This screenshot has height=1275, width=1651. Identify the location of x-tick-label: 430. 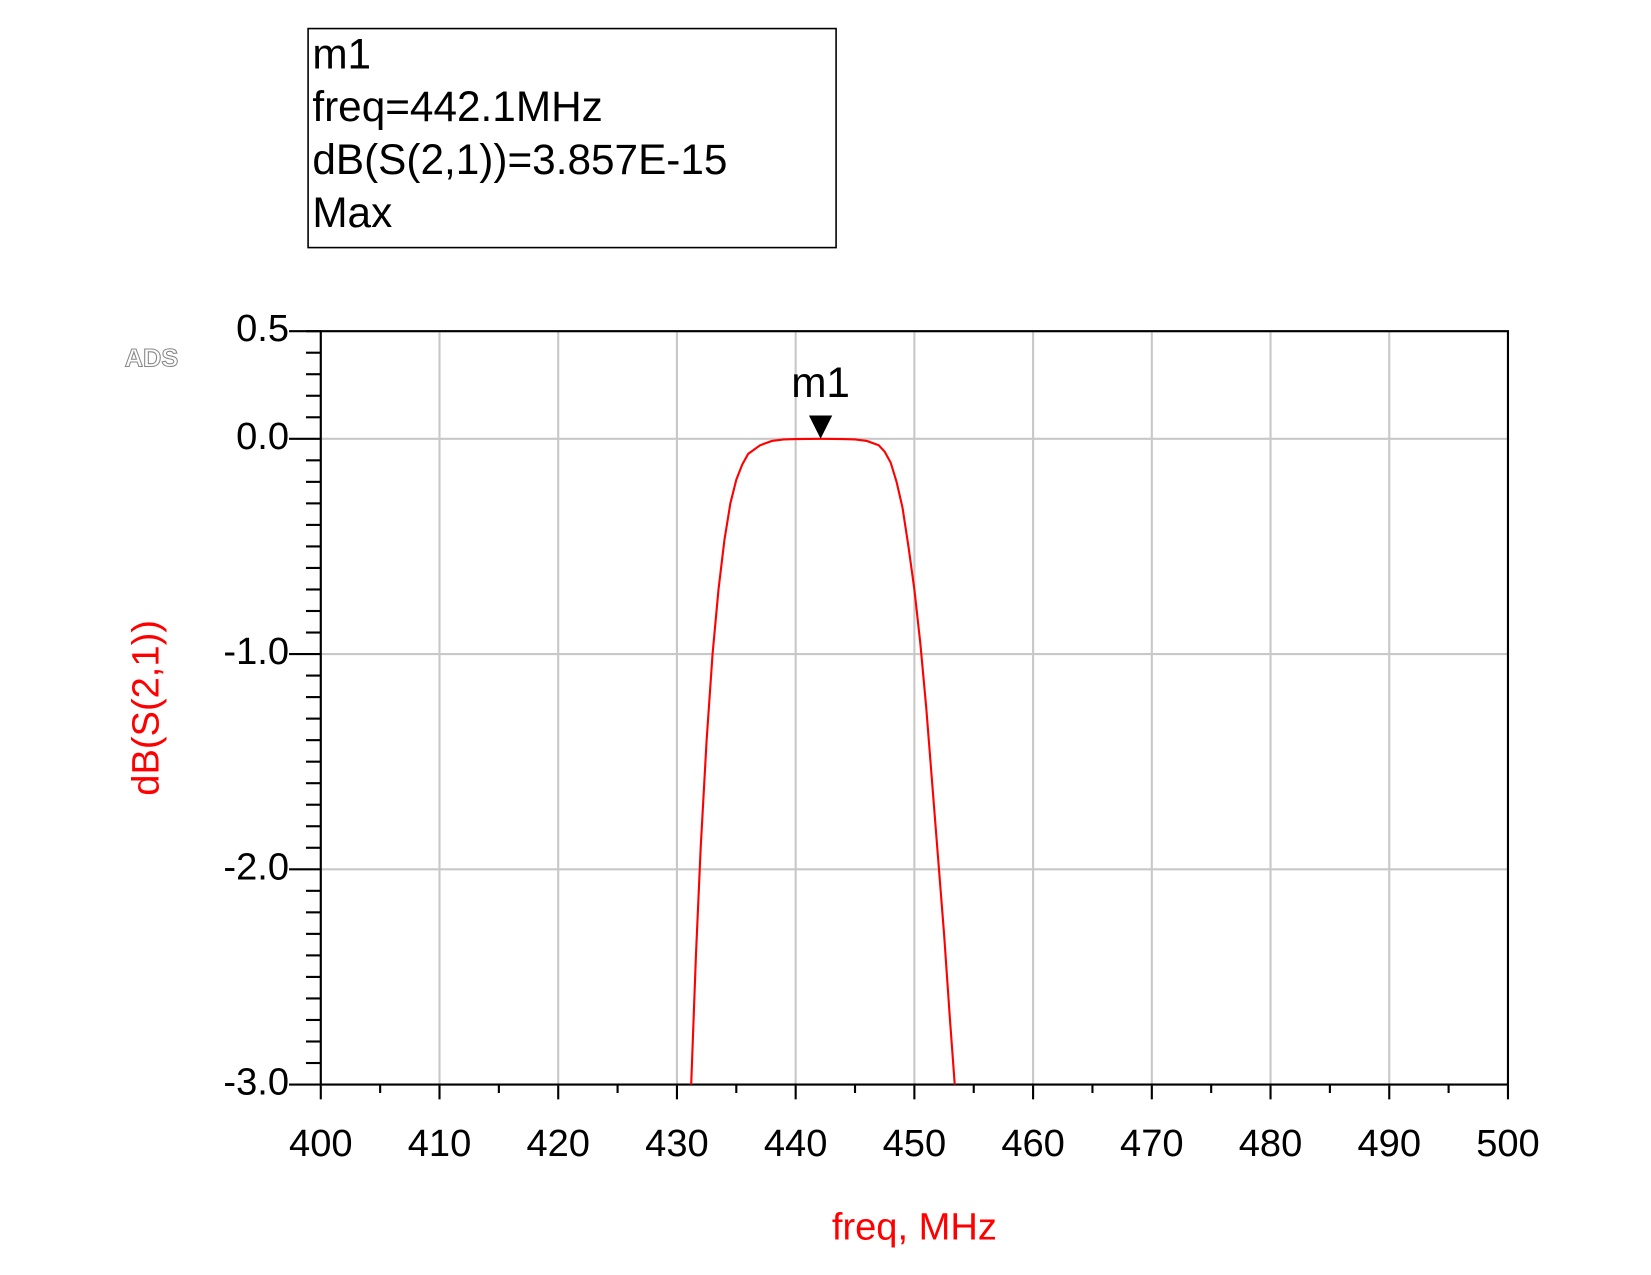
(677, 1144).